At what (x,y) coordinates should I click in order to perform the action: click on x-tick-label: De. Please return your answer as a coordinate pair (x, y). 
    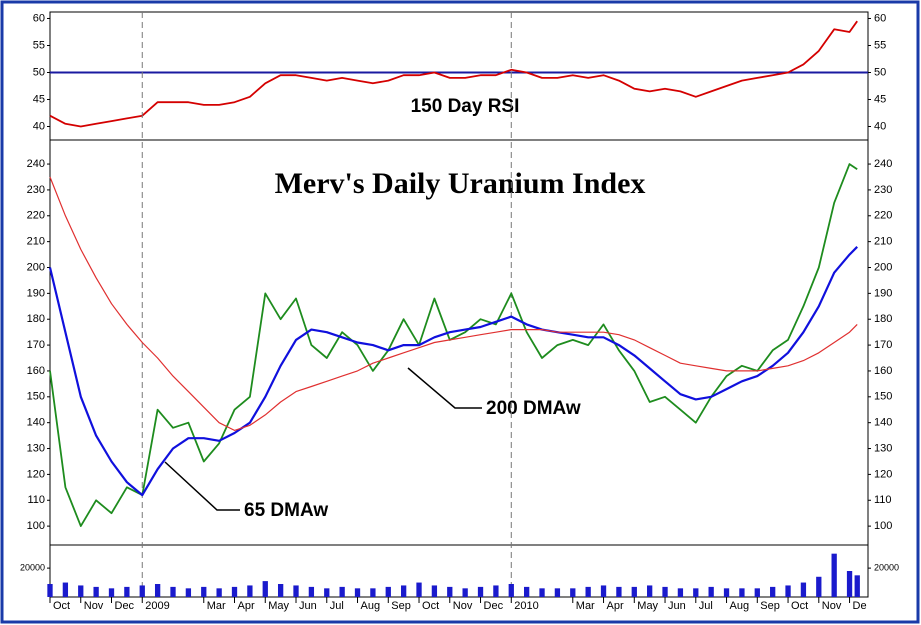
    Looking at the image, I should click on (860, 606).